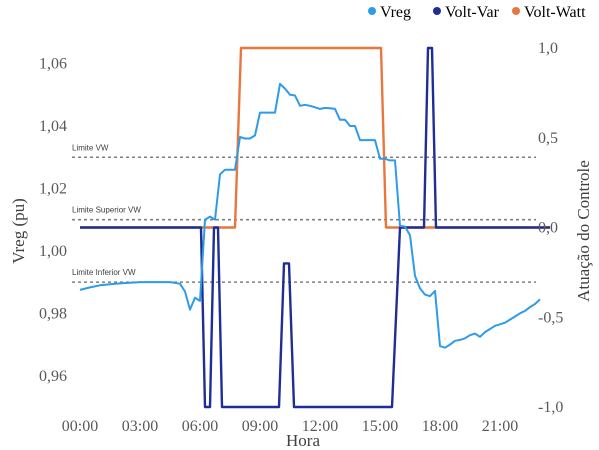 This screenshot has height=450, width=599. What do you see at coordinates (440, 426) in the screenshot?
I see `x-tick-label: 18:00` at bounding box center [440, 426].